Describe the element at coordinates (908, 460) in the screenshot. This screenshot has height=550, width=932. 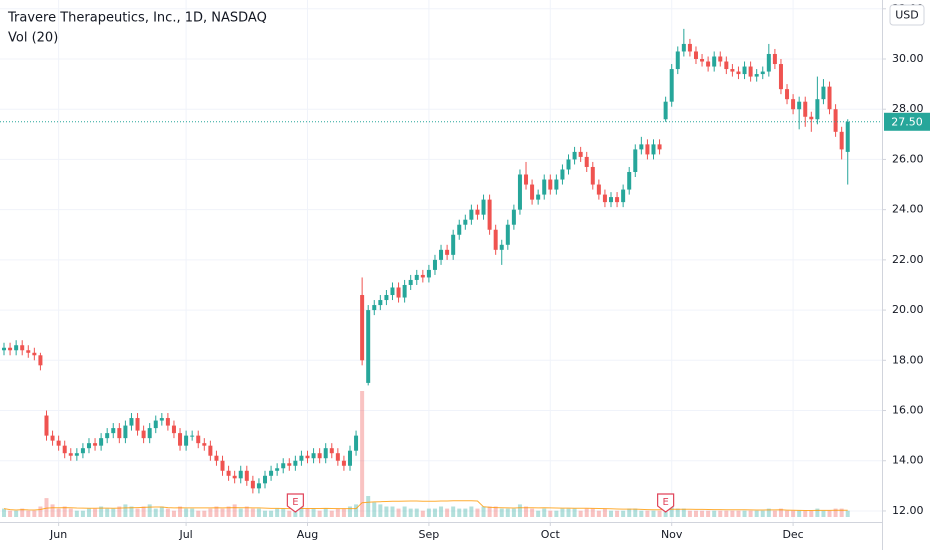
I see `y-tick-label: 14.00` at that location.